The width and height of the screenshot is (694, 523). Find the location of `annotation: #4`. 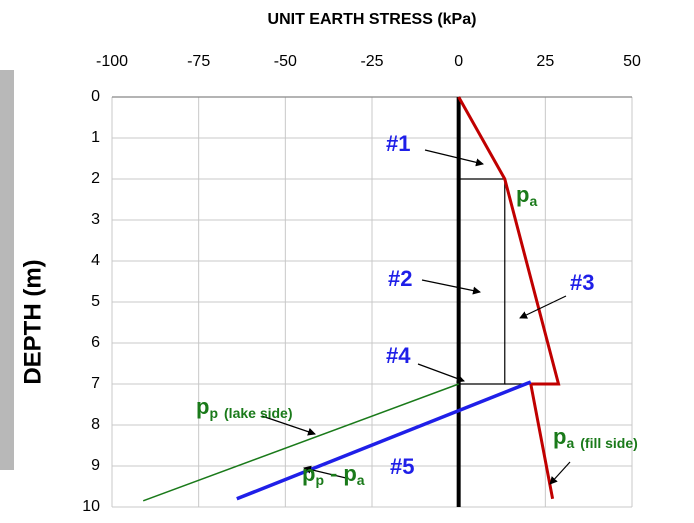

annotation: #4 is located at coordinates (398, 355).